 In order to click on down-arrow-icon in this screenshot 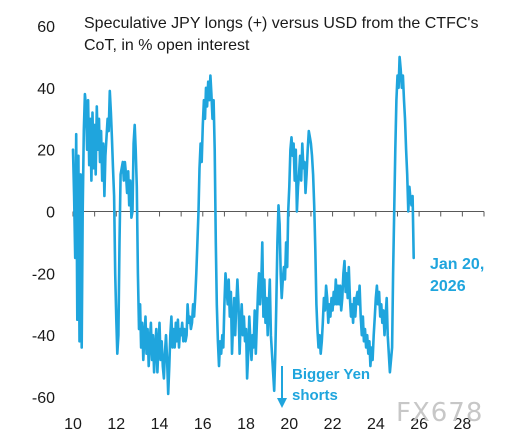, I will do `click(282, 387)`.